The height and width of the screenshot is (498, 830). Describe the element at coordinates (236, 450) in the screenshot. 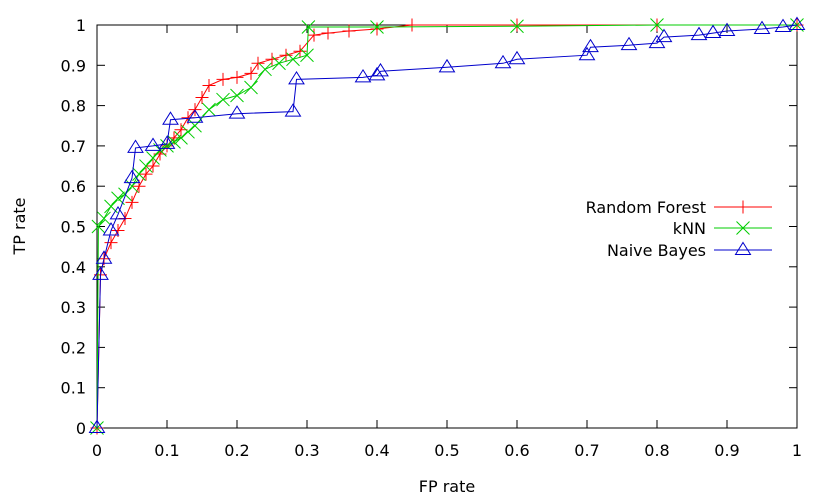

I see `x-tick-label: 0.2` at that location.